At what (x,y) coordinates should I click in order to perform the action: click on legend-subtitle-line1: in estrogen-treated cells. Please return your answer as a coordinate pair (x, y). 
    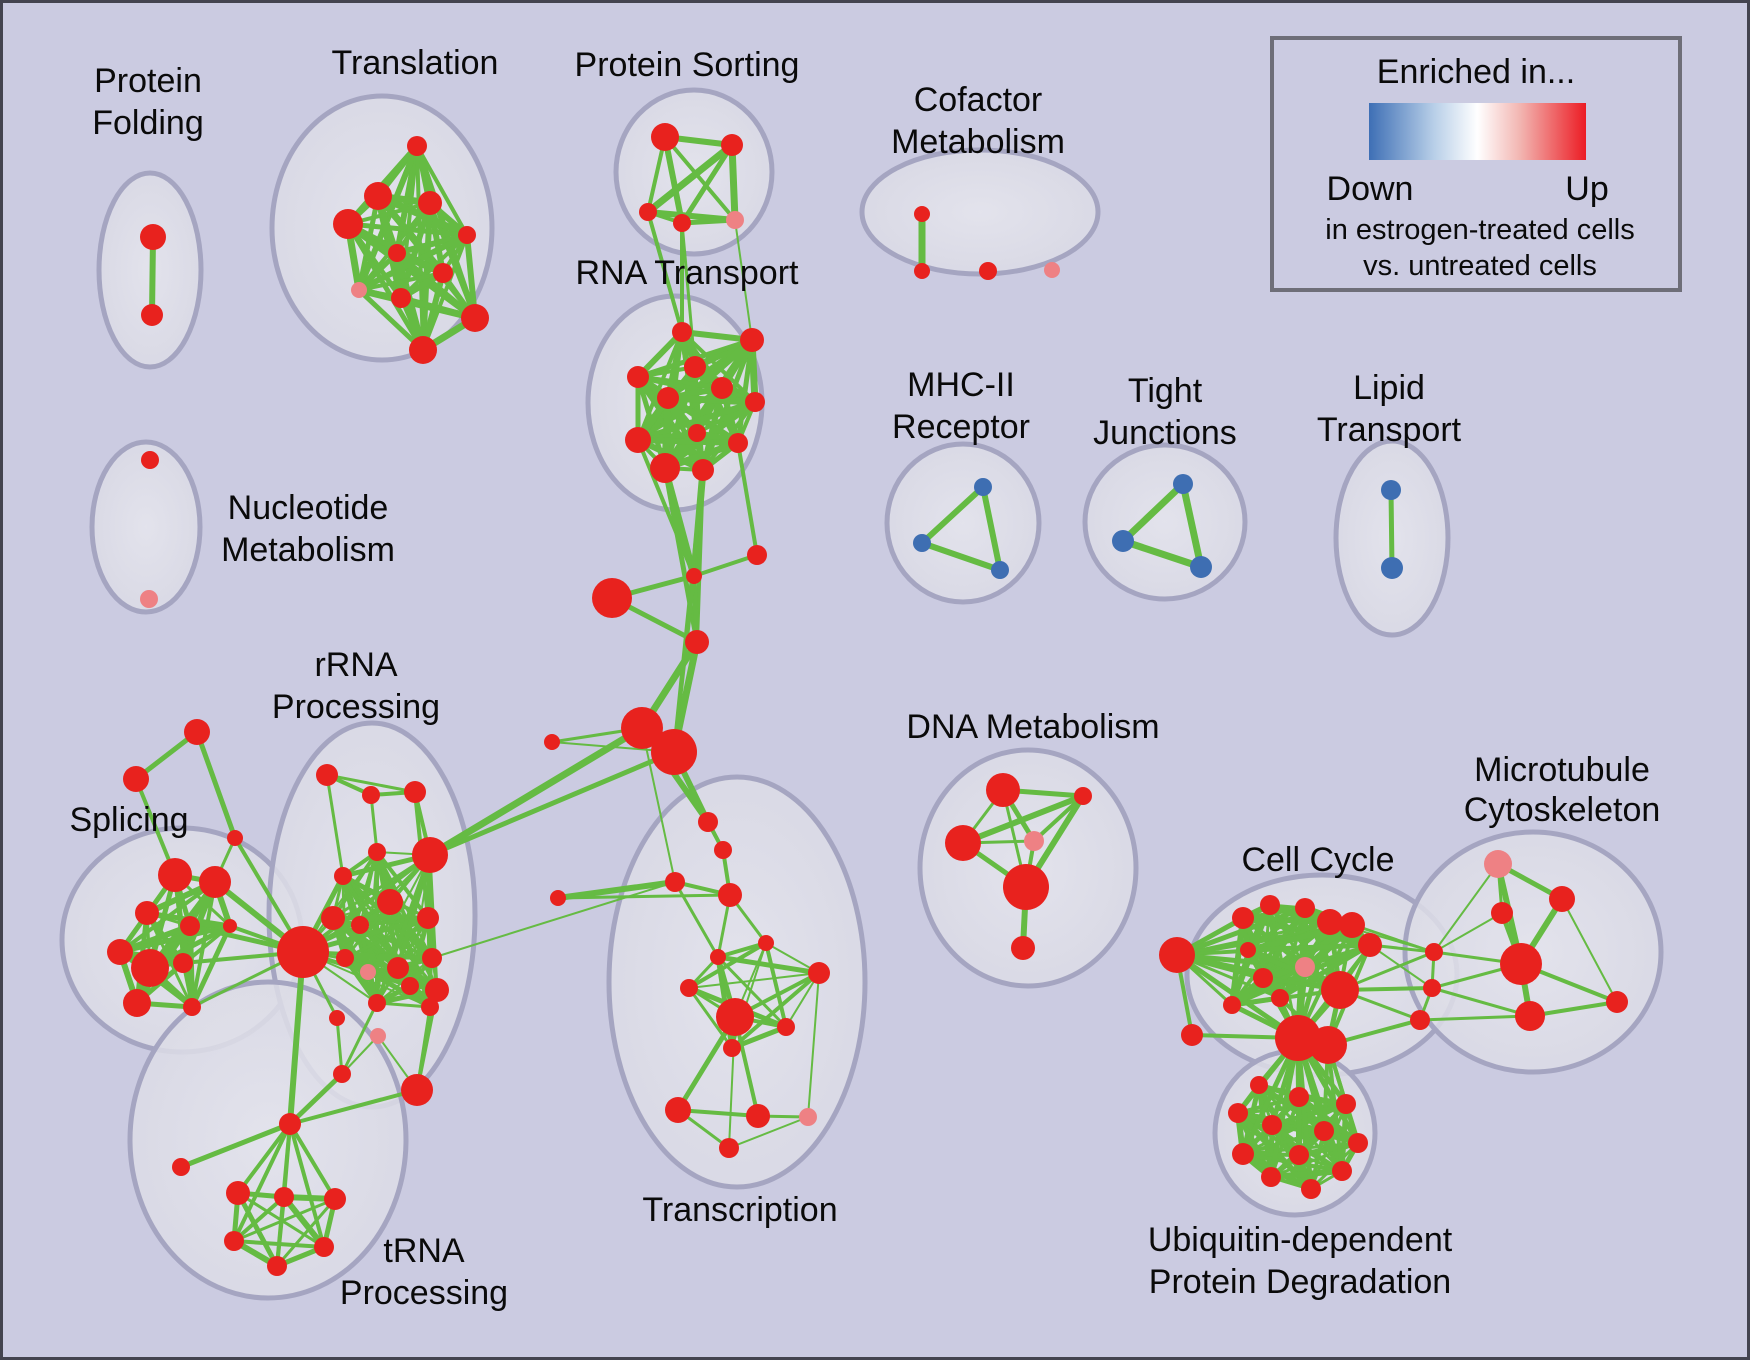
    Looking at the image, I should click on (1480, 230).